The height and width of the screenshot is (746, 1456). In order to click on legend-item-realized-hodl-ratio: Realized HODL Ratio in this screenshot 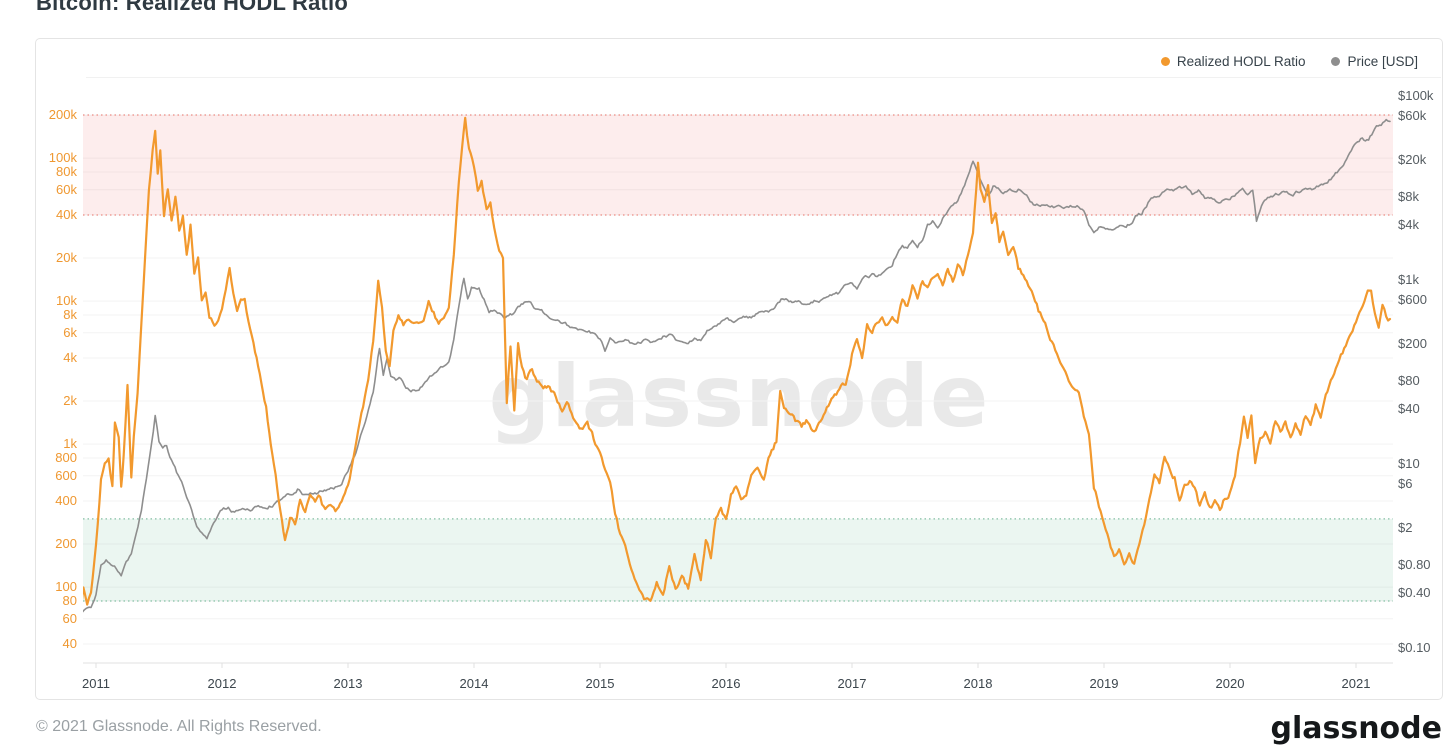, I will do `click(1233, 61)`.